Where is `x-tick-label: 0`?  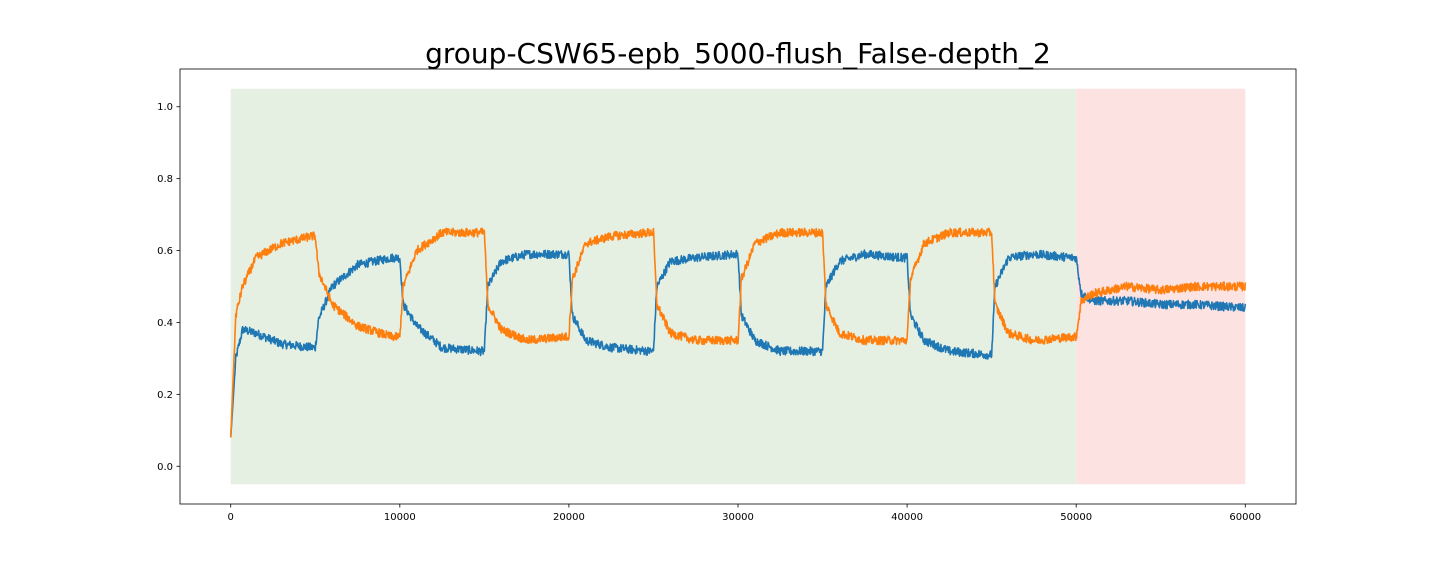
x-tick-label: 0 is located at coordinates (231, 517).